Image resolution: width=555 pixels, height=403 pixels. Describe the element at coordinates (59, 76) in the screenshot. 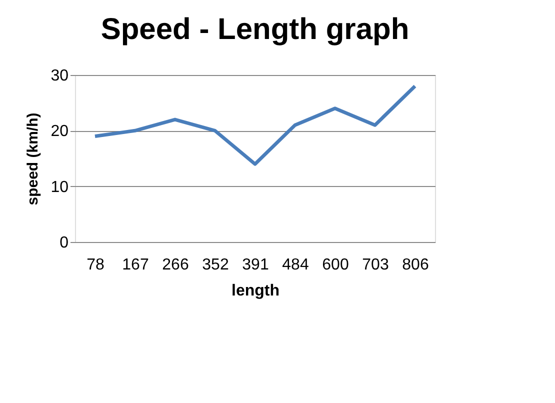

I see `y-tick-label: 30` at that location.